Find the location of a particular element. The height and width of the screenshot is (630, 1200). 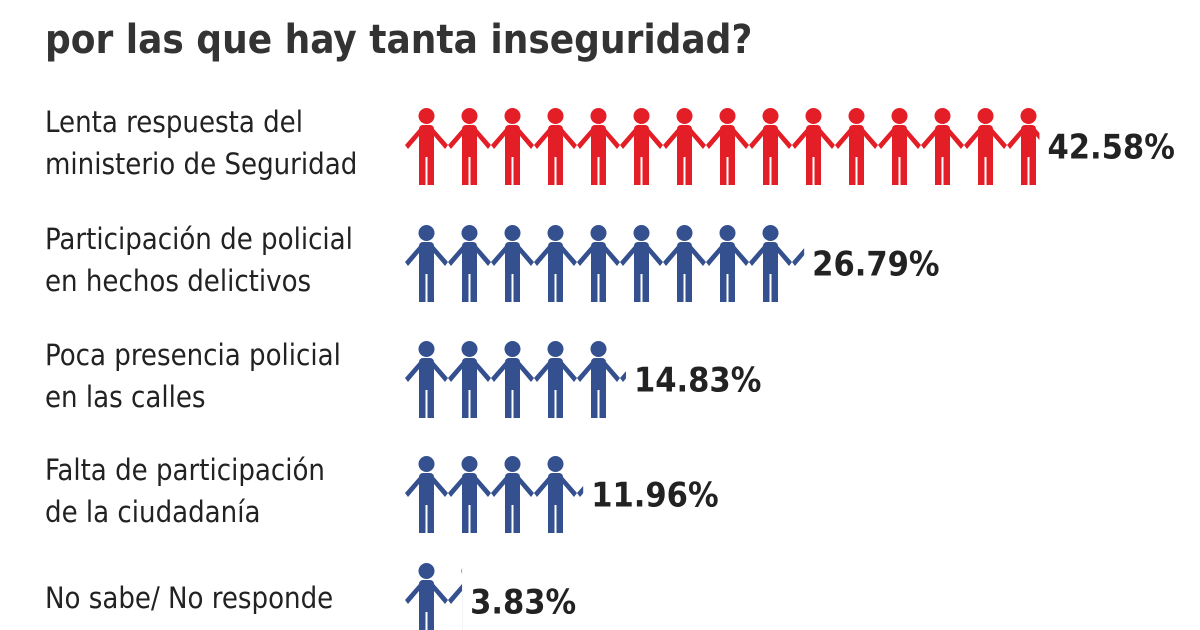

value-label: 3.83% is located at coordinates (523, 603).